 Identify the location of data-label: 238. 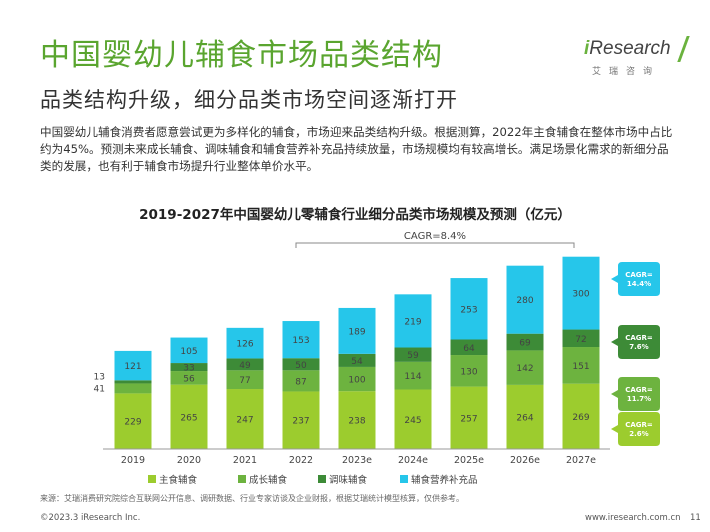
(356, 422).